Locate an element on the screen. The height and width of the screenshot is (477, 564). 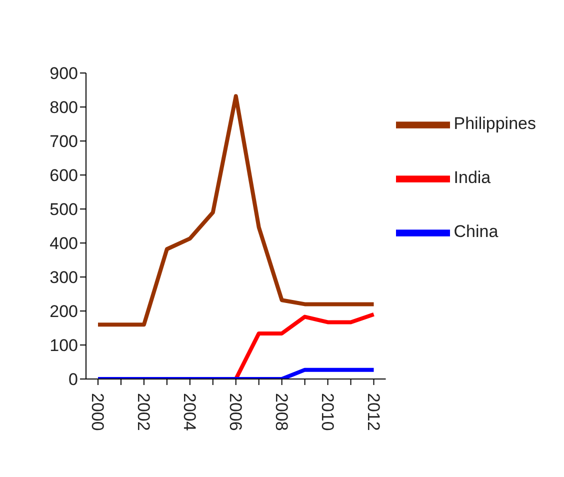
x-tick-label: 2008 is located at coordinates (281, 412).